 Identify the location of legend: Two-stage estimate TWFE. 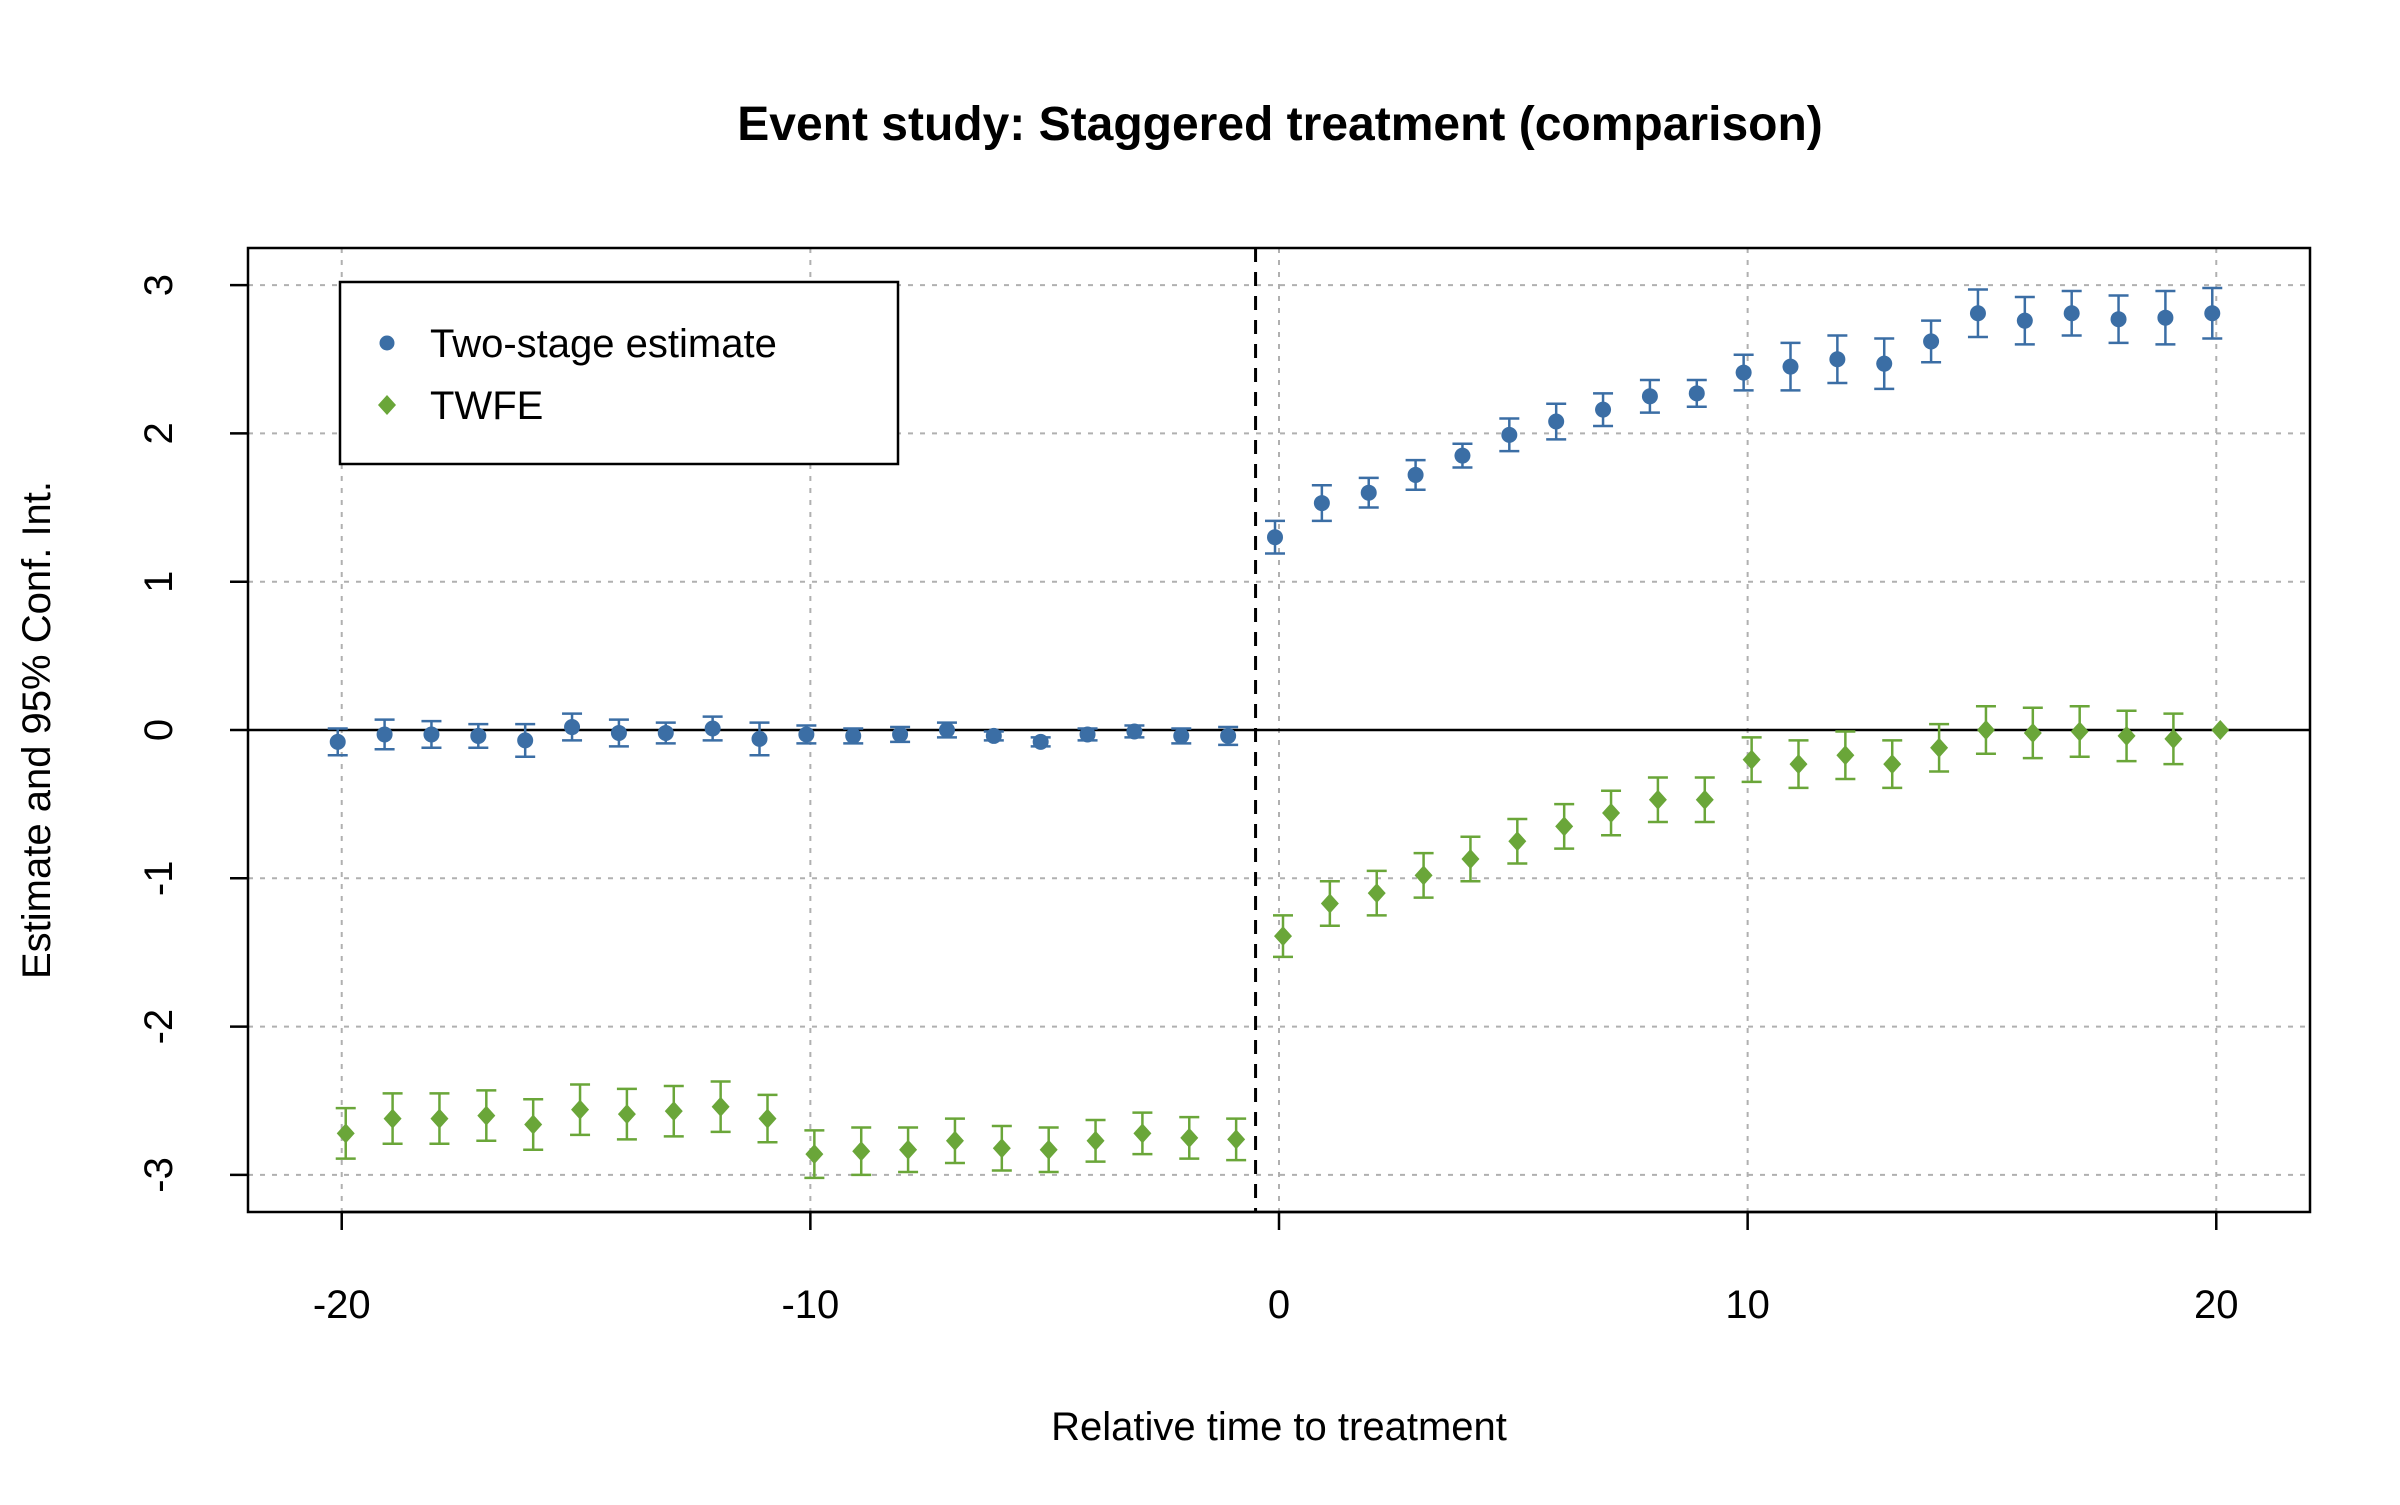
(619, 373).